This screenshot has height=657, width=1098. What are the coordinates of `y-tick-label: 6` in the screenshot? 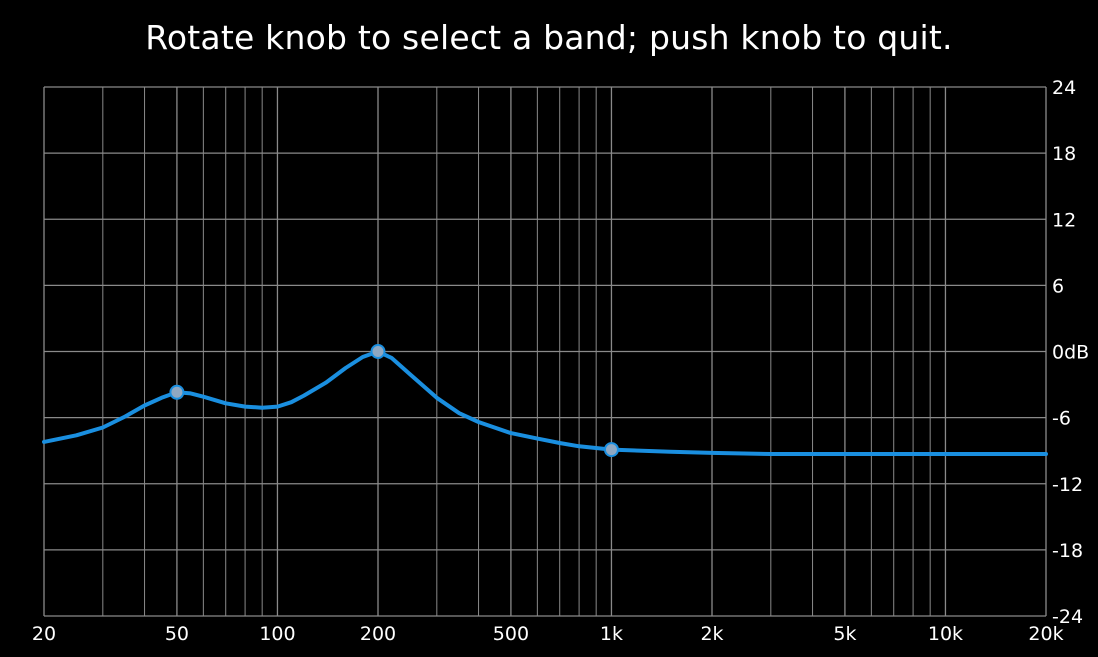 It's located at (1058, 286).